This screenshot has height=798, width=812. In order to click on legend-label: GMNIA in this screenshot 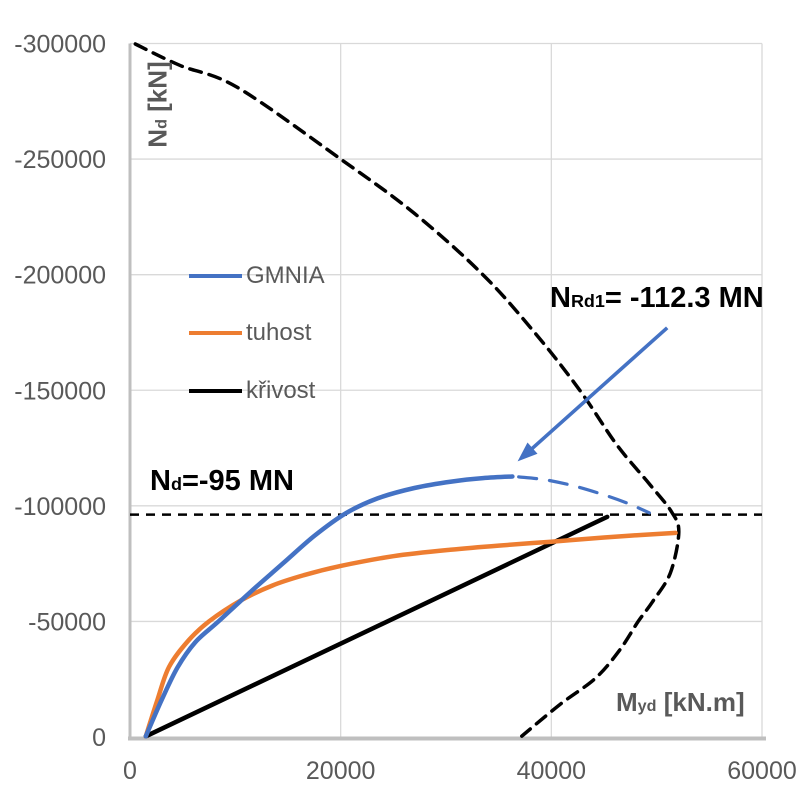, I will do `click(285, 275)`.